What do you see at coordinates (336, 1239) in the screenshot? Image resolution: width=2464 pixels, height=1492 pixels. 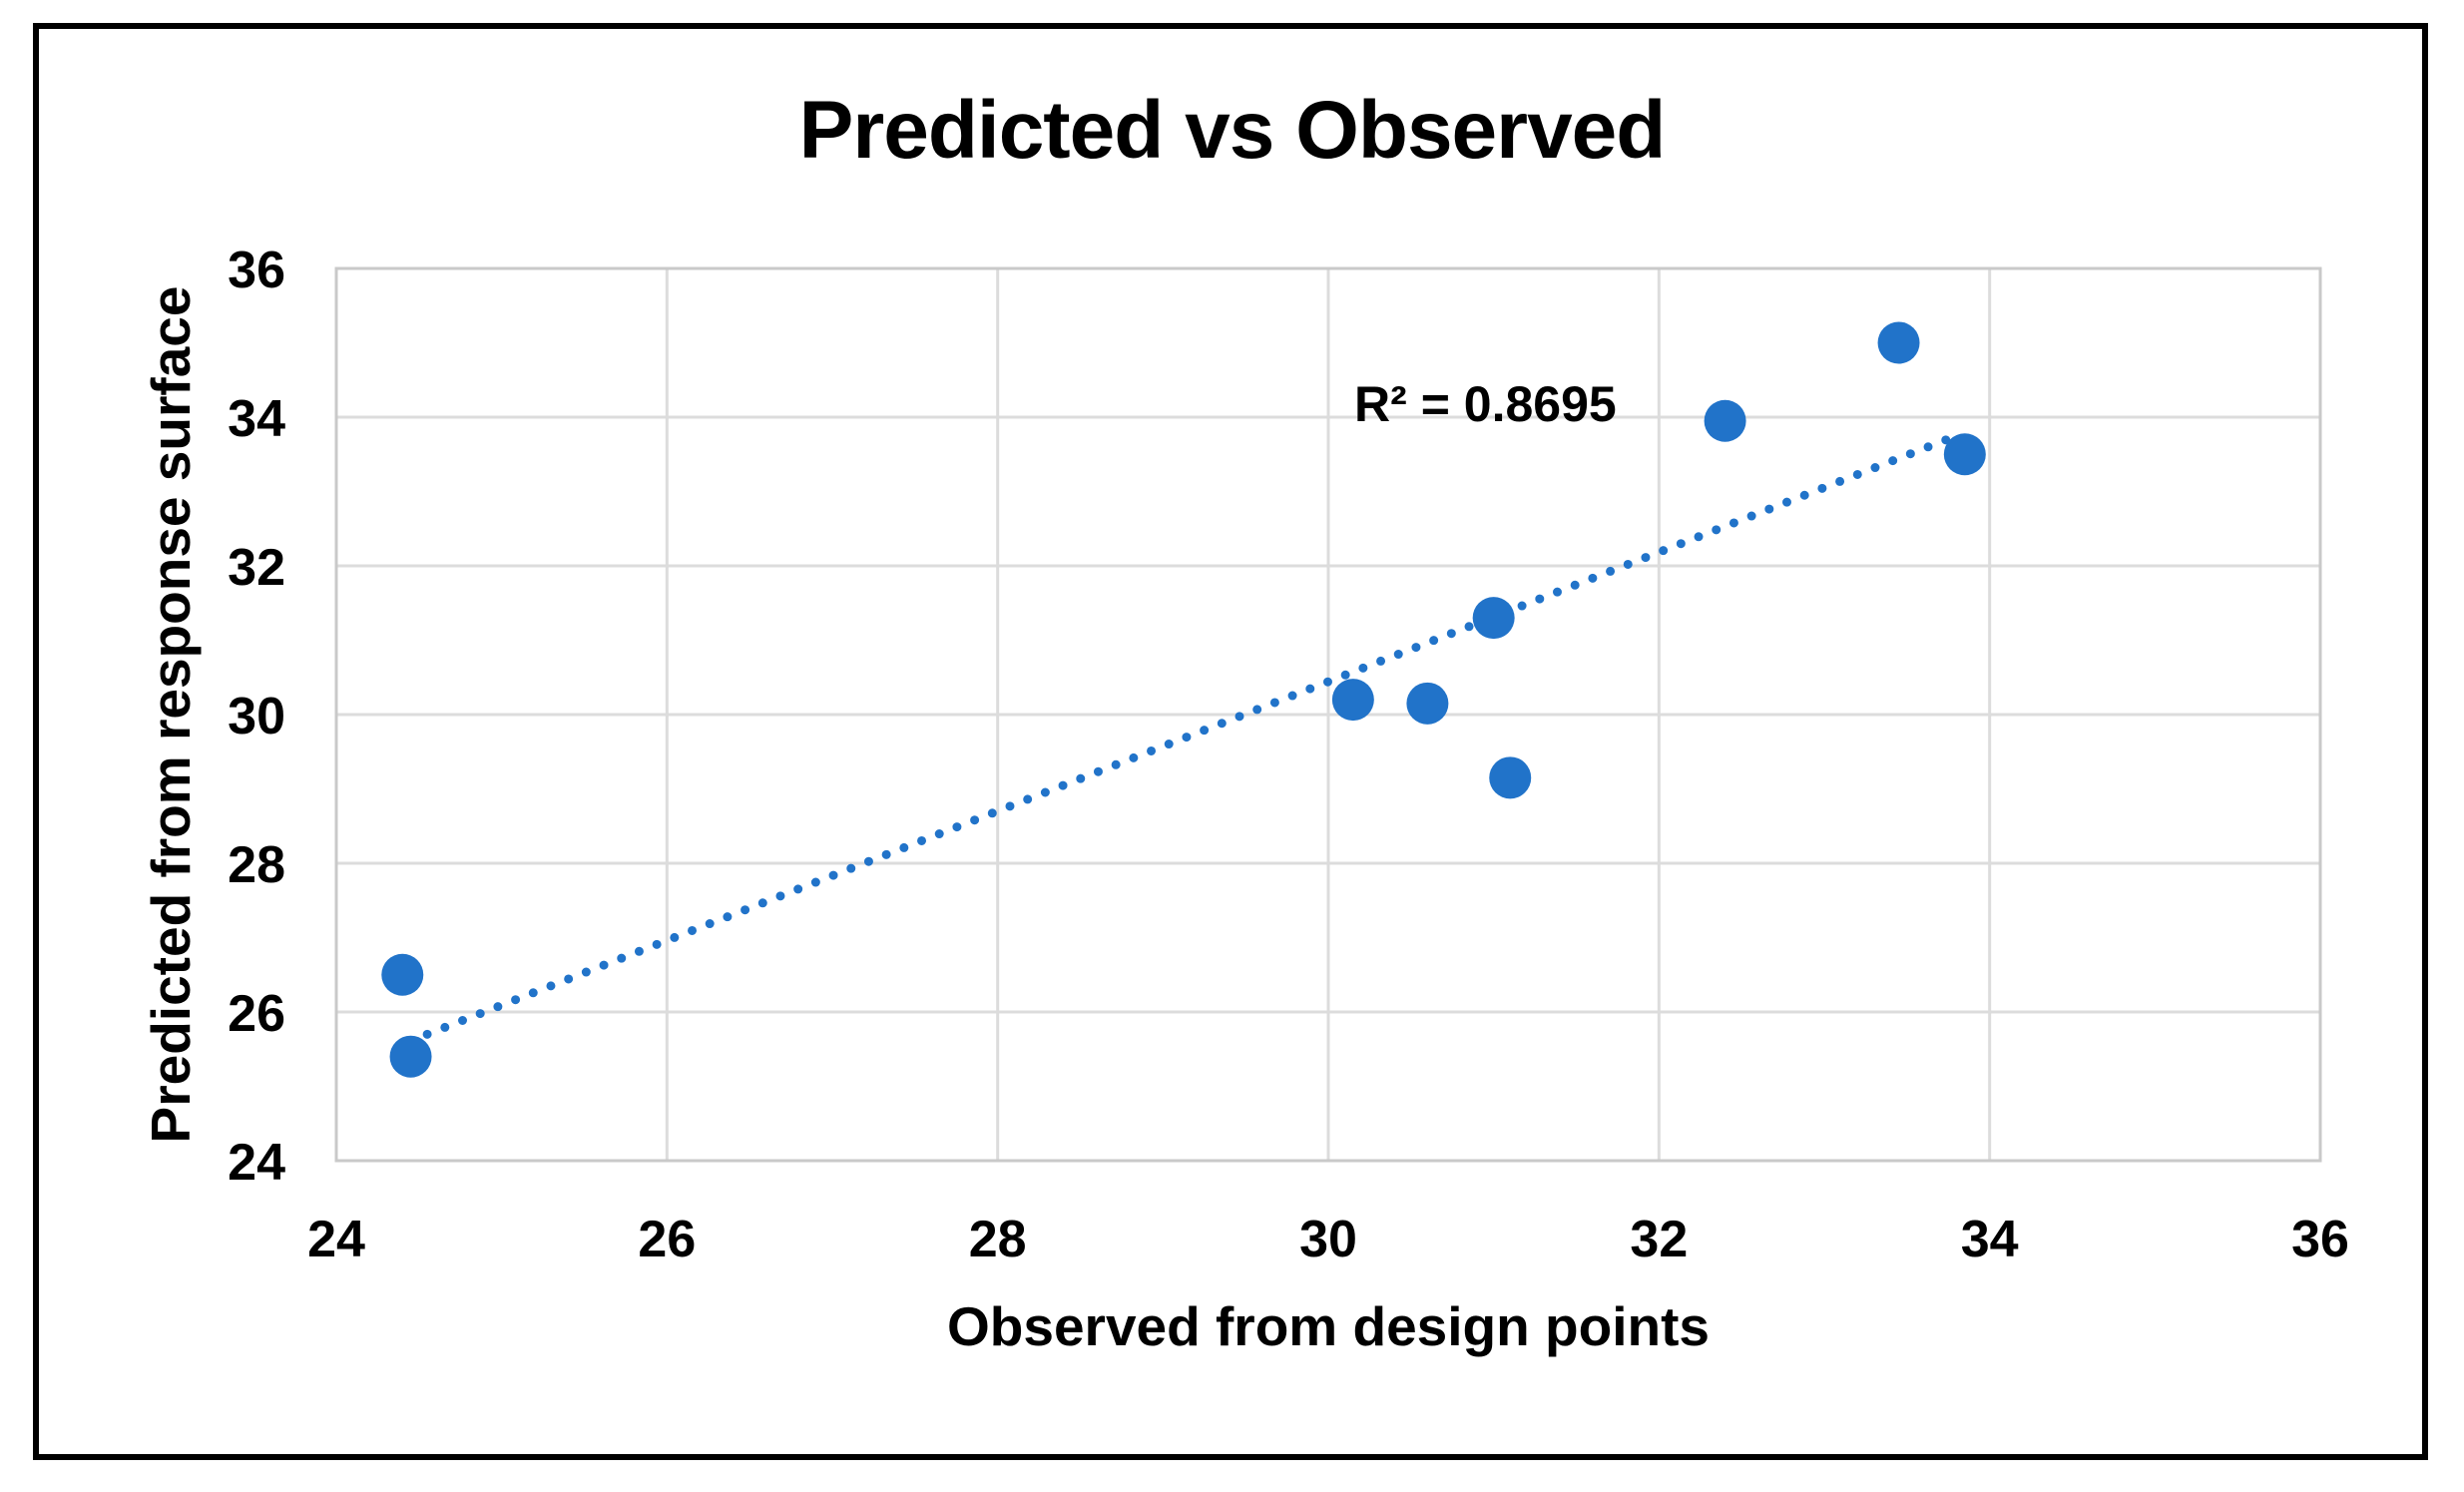 I see `x-axis-tick-label: 24` at bounding box center [336, 1239].